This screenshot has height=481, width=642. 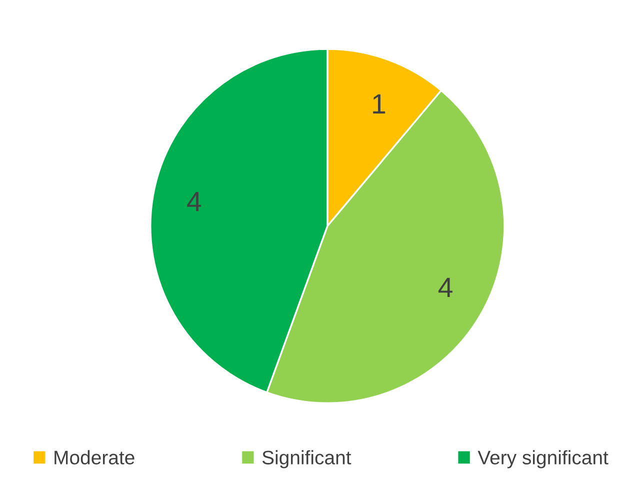 What do you see at coordinates (307, 459) in the screenshot?
I see `legend-label: Significant` at bounding box center [307, 459].